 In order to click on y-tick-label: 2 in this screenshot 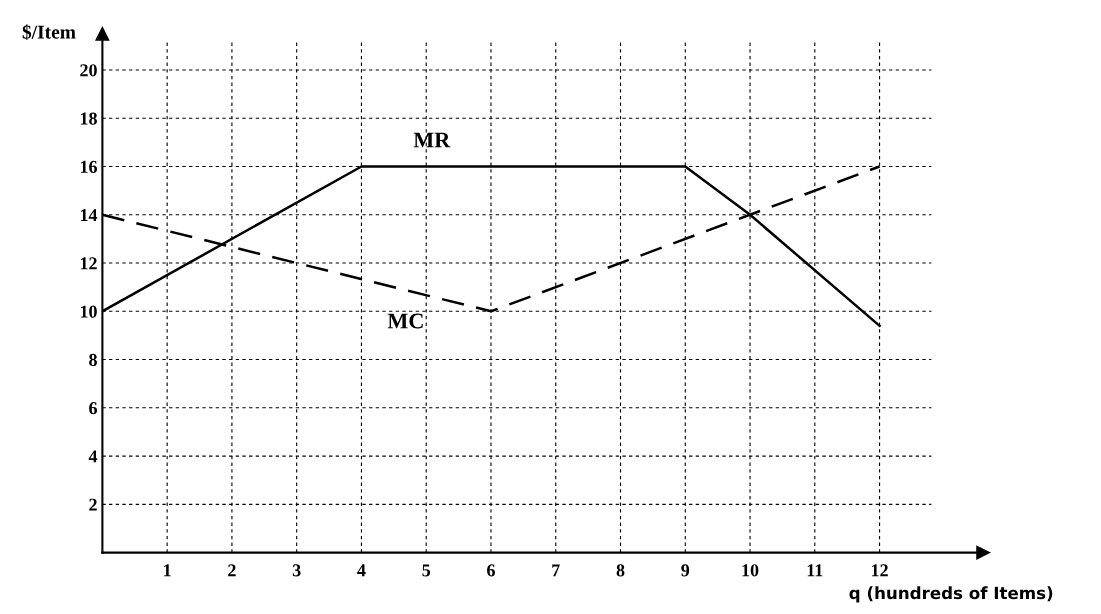, I will do `click(93, 504)`.